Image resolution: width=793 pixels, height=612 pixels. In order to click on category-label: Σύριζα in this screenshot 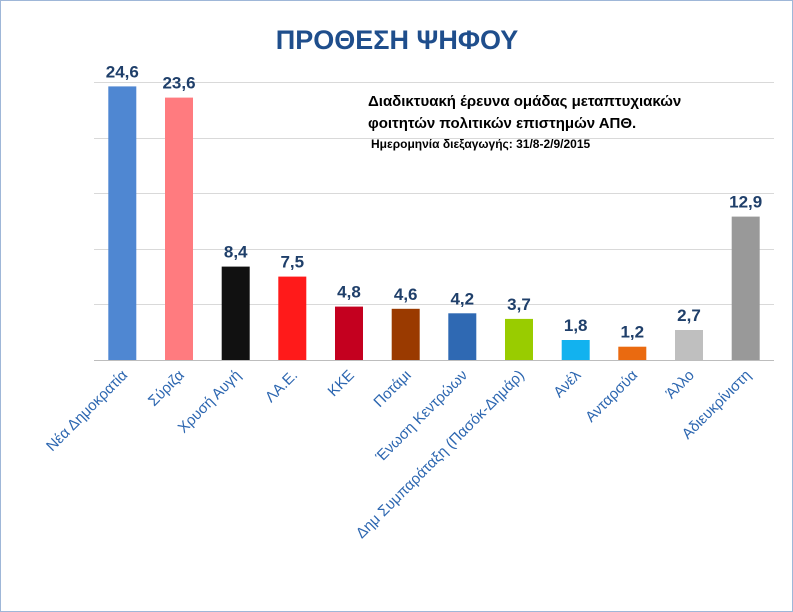, I will do `click(166, 388)`.